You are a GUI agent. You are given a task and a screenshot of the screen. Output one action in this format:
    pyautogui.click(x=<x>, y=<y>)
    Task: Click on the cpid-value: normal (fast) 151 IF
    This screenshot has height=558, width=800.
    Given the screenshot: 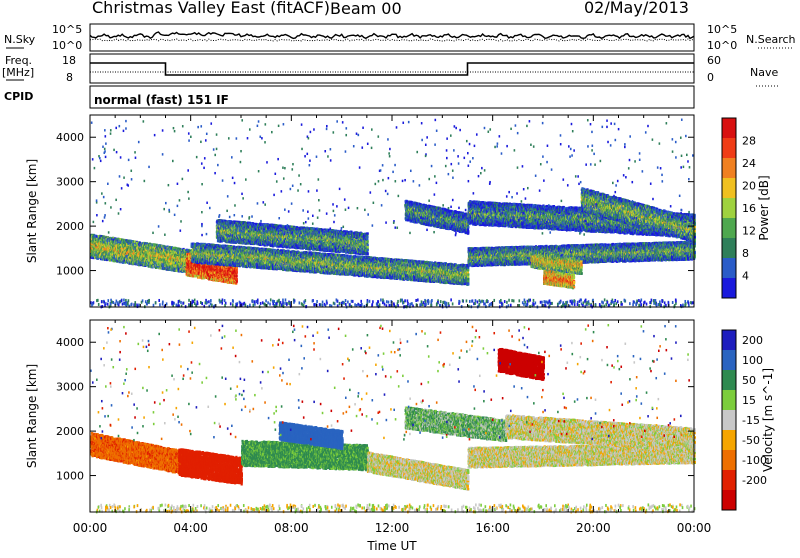 What is the action you would take?
    pyautogui.click(x=161, y=100)
    